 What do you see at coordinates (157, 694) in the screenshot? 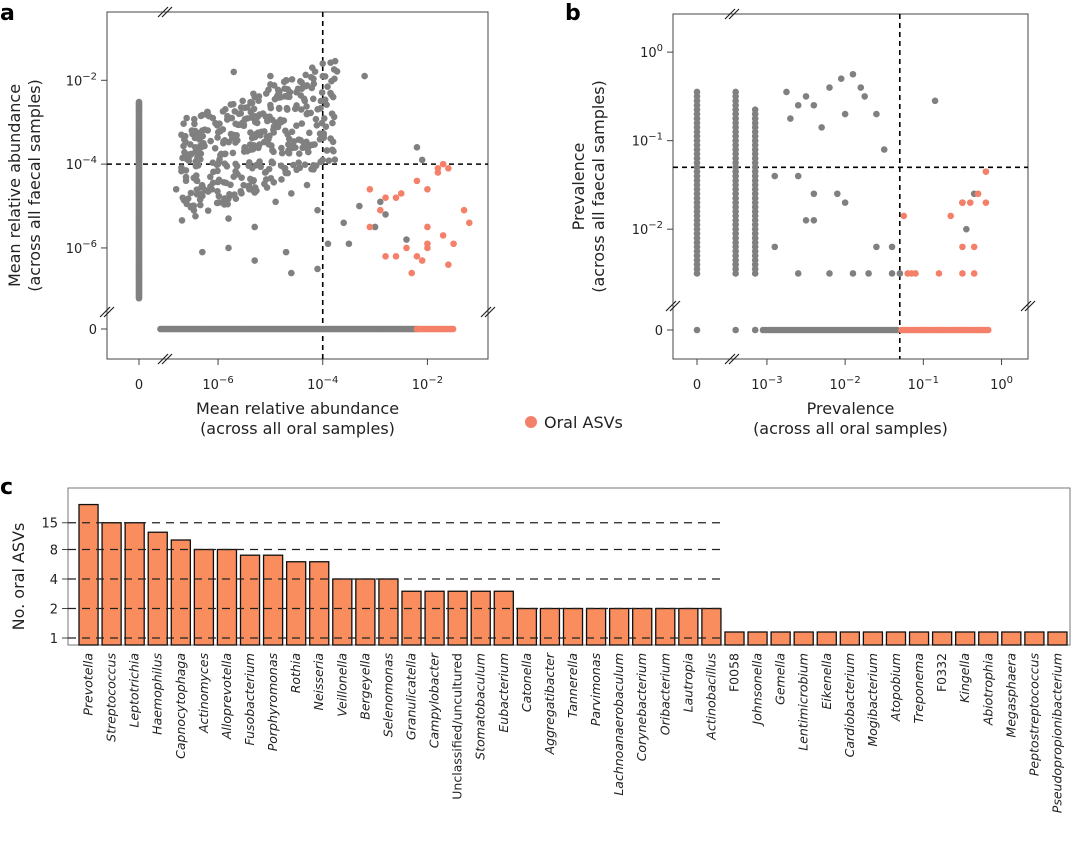
I see `bar-category-label: Haemophilus` at bounding box center [157, 694].